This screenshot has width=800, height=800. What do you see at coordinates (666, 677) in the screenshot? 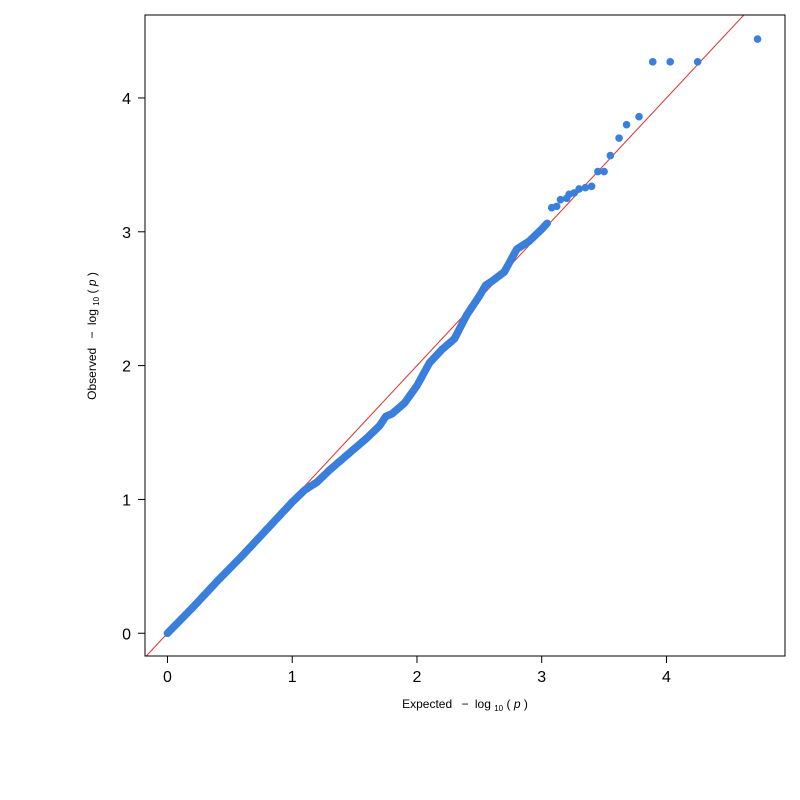
I see `x-tick-label: 4` at bounding box center [666, 677].